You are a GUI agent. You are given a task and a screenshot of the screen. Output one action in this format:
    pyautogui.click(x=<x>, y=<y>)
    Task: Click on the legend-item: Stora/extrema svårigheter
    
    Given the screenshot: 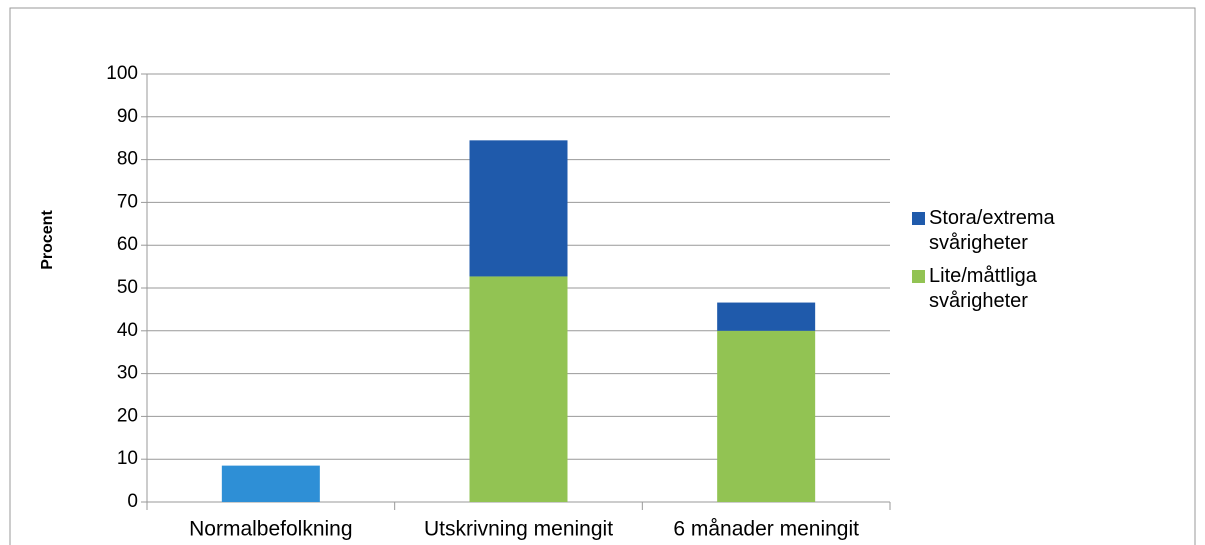 What is the action you would take?
    pyautogui.click(x=1012, y=231)
    